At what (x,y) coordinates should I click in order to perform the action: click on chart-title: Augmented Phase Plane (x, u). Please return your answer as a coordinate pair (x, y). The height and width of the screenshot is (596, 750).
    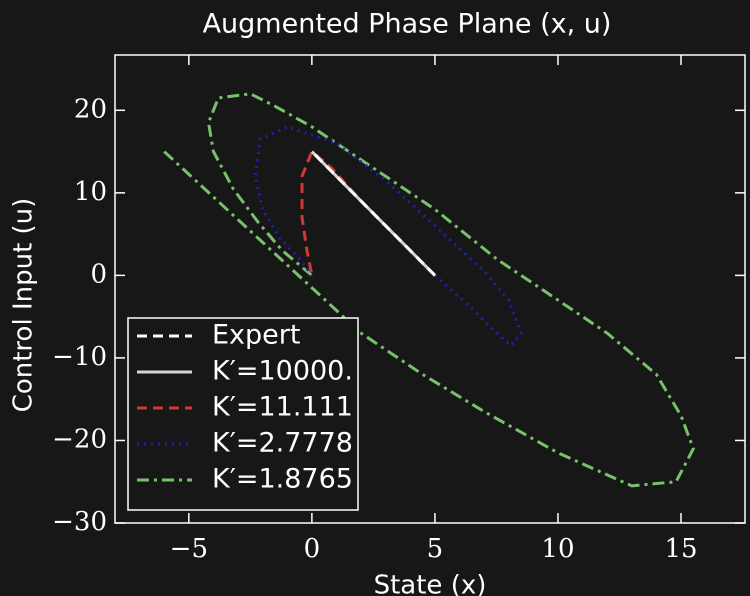
    Looking at the image, I should click on (407, 24).